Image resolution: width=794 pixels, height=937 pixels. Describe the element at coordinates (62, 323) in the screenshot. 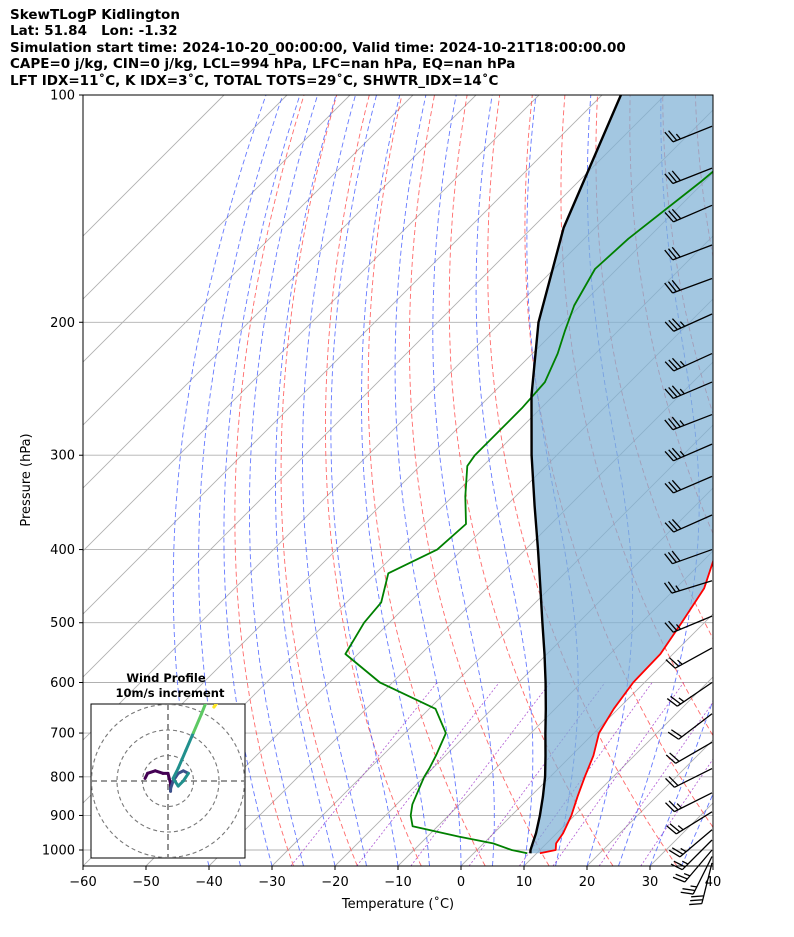

I see `y-tick-label: 200` at that location.